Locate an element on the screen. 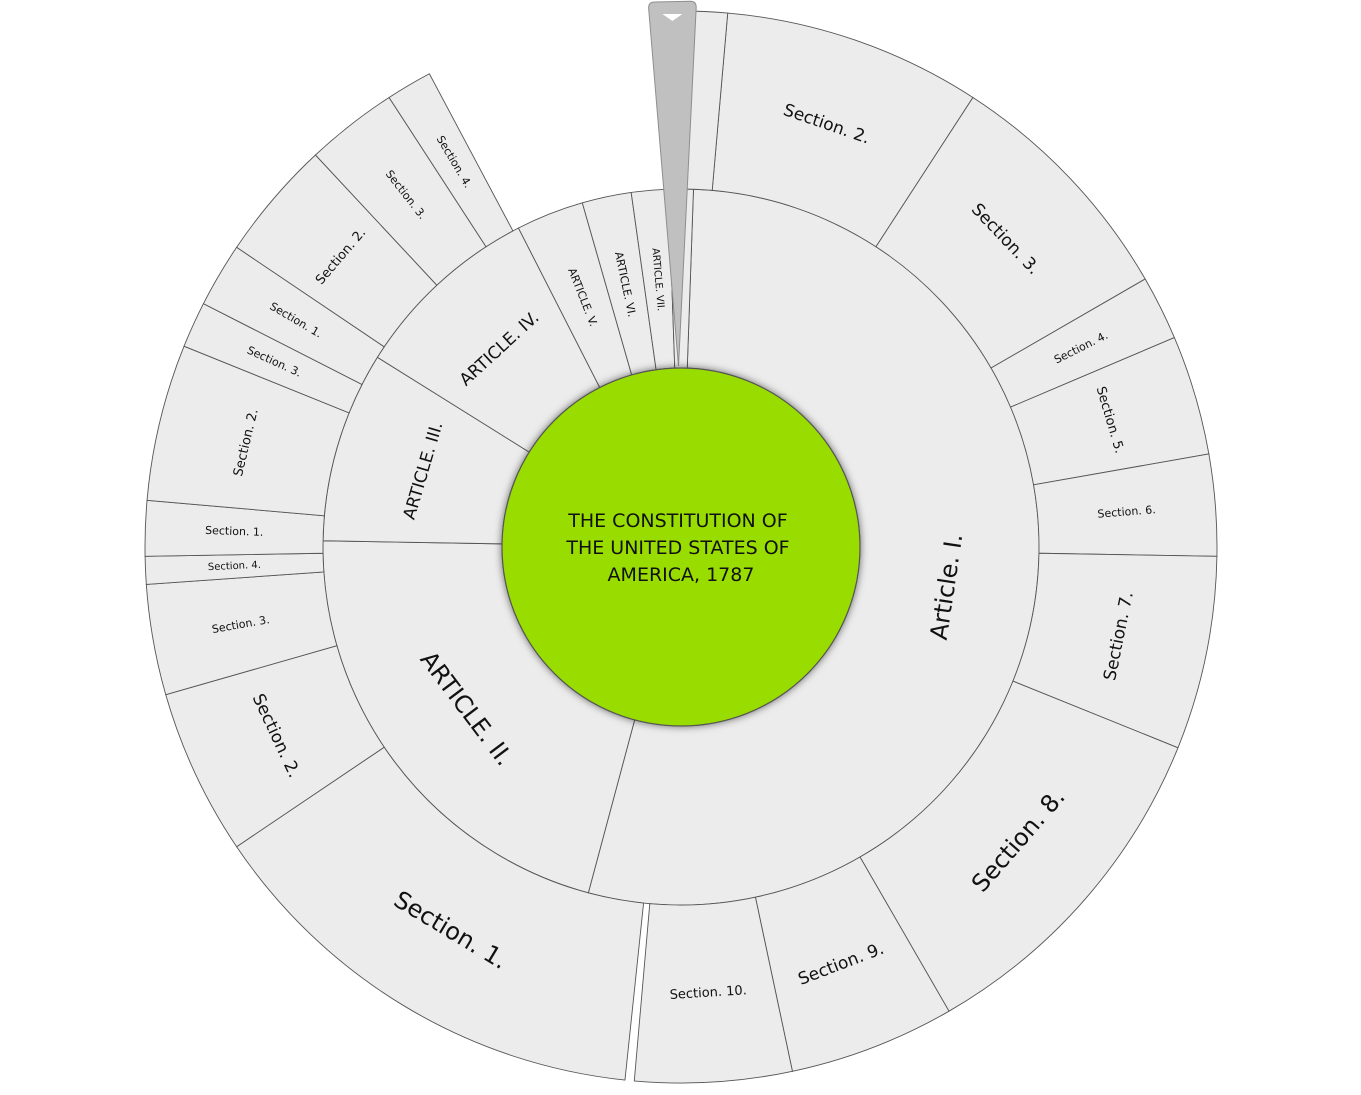  down-arrow-icon is located at coordinates (672, 17).